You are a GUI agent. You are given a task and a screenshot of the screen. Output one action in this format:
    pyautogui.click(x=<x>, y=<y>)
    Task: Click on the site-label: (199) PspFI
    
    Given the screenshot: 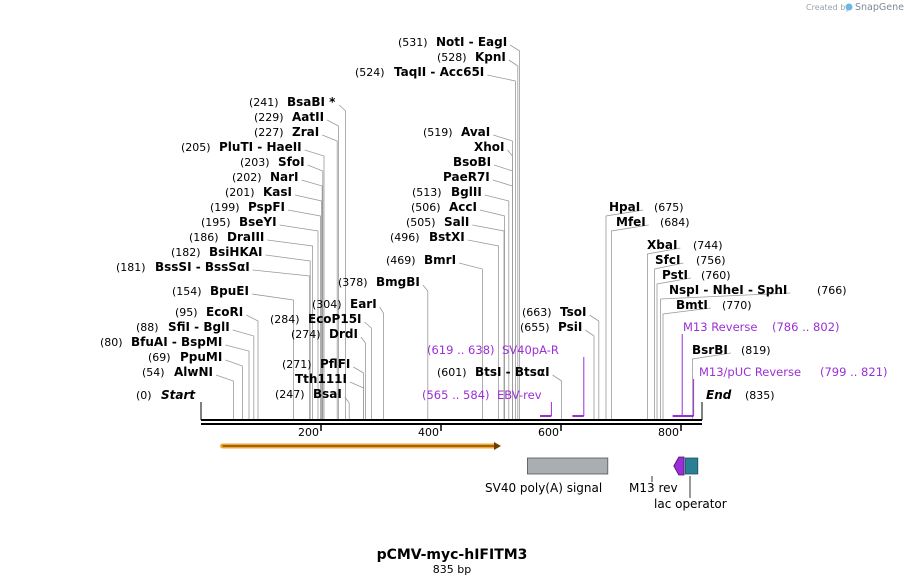 What is the action you would take?
    pyautogui.click(x=247, y=207)
    